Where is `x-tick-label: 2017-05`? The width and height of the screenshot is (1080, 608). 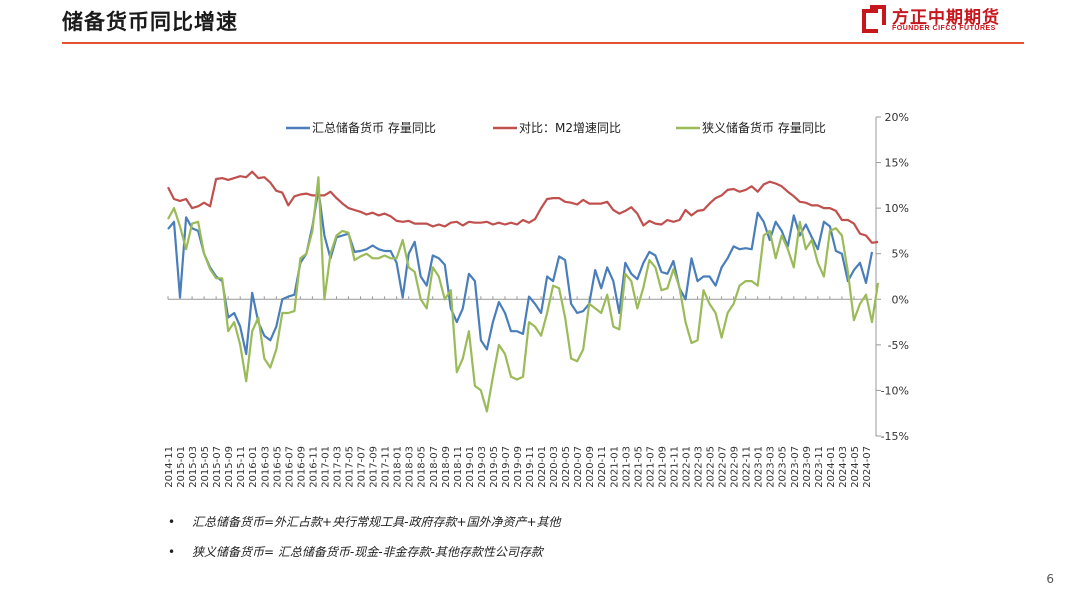 x-tick-label: 2017-05 is located at coordinates (350, 467).